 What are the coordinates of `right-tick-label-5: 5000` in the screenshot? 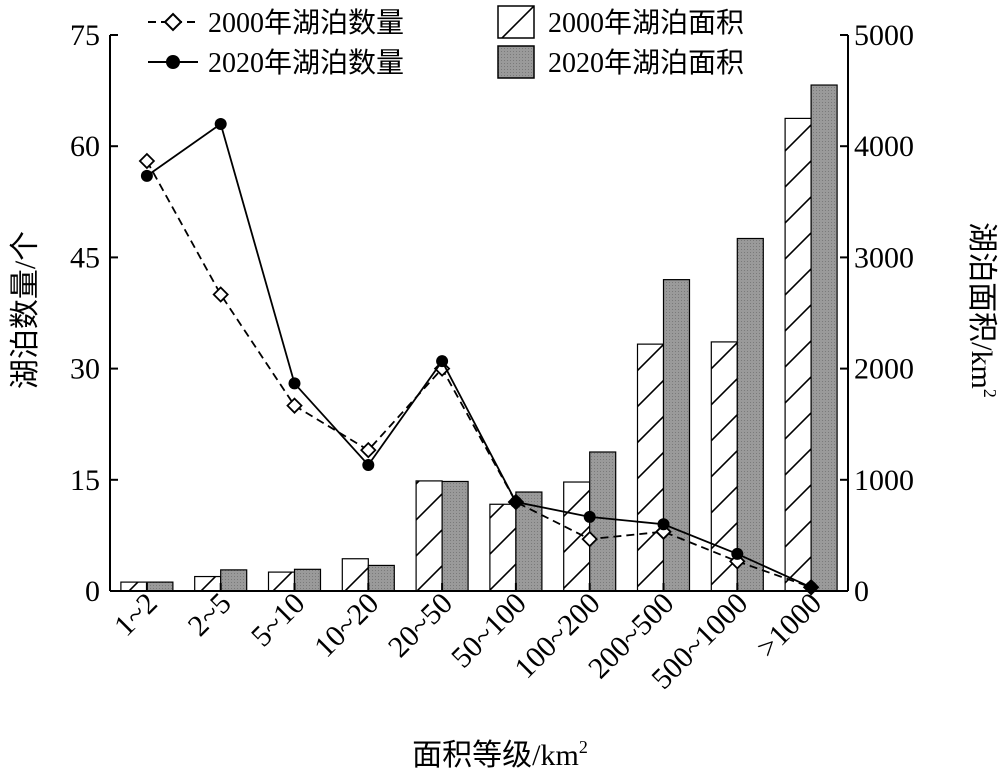 It's located at (884, 35).